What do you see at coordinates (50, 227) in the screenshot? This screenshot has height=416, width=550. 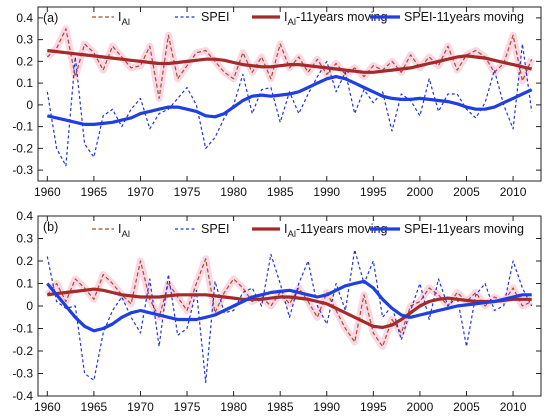 I see `panel-tag: (b)` at bounding box center [50, 227].